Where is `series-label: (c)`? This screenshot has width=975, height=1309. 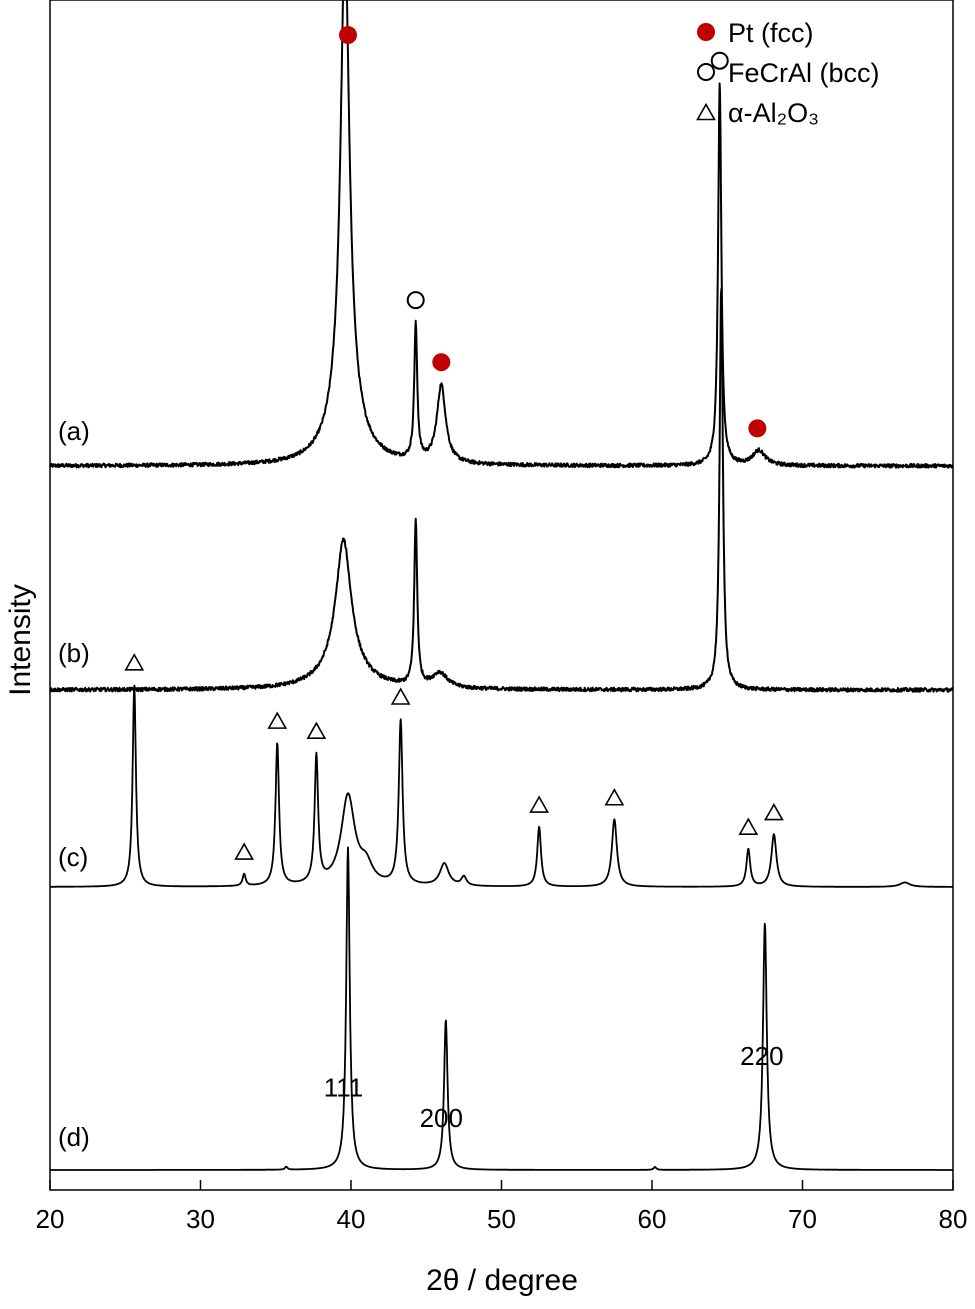
series-label: (c) is located at coordinates (73, 857).